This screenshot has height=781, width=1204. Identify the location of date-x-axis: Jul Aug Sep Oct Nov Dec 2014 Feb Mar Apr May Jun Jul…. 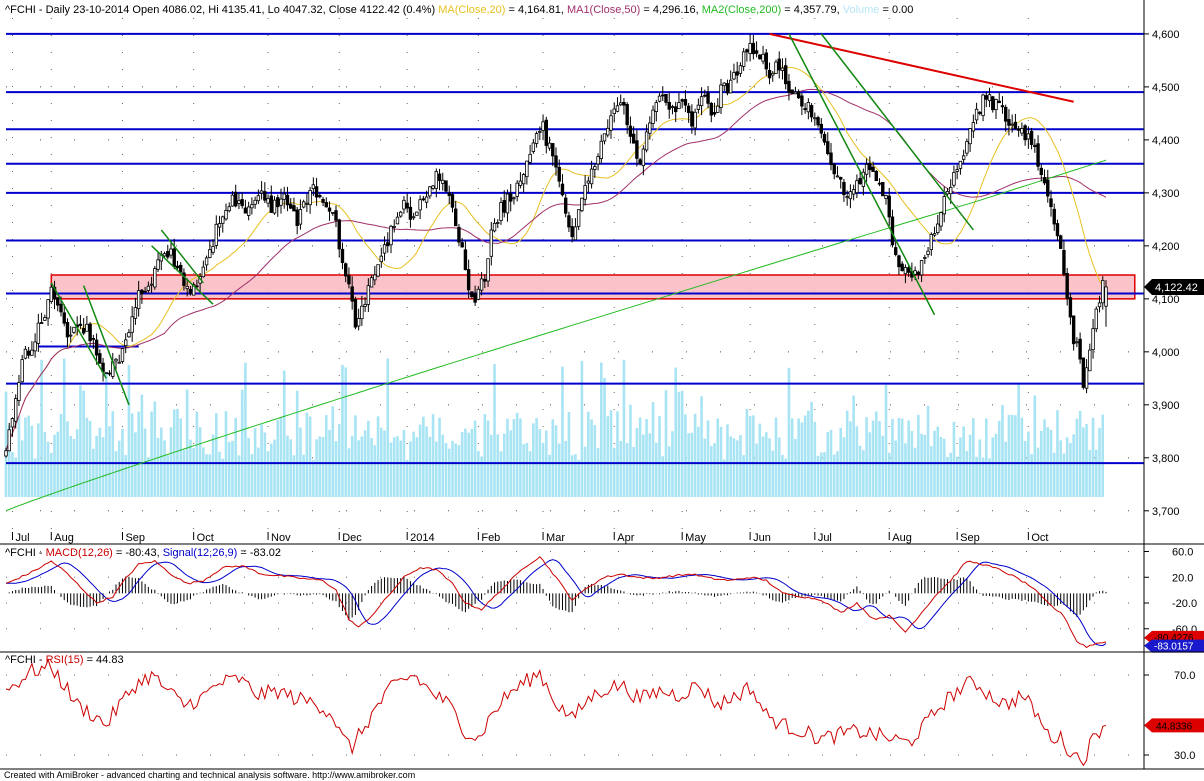
(529, 538).